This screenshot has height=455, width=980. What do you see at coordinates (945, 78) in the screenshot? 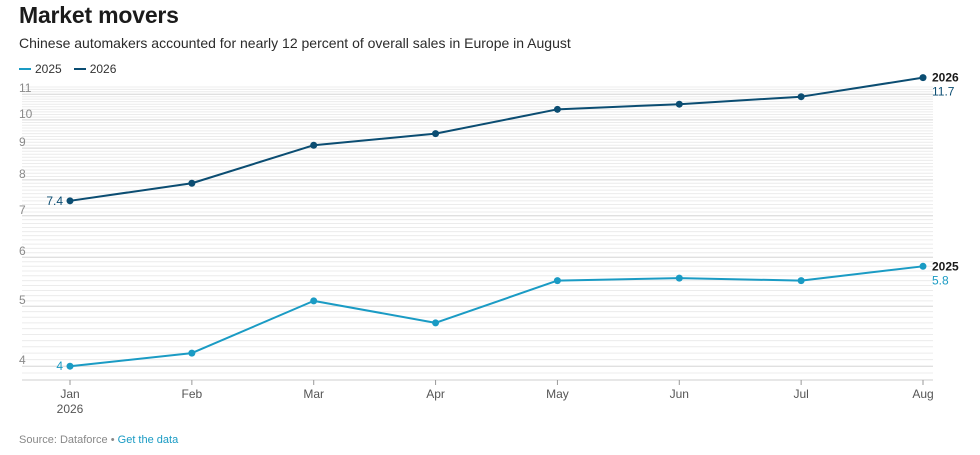
I see `end-series-label-2026: 2026` at bounding box center [945, 78].